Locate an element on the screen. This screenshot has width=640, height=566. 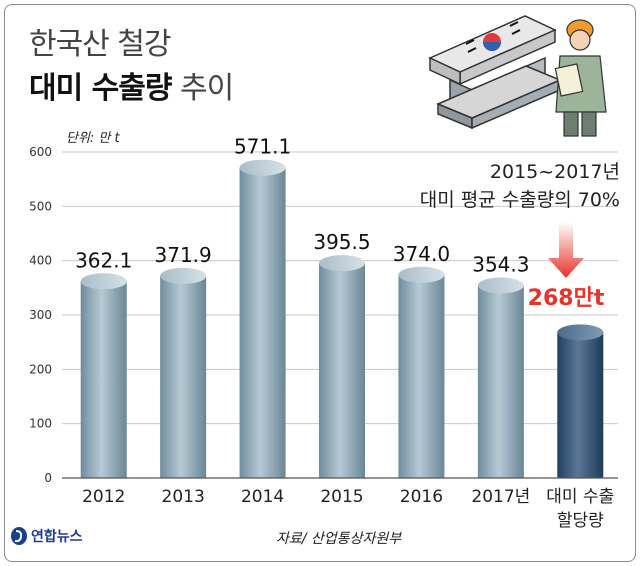
value-label: 371.9 is located at coordinates (183, 255).